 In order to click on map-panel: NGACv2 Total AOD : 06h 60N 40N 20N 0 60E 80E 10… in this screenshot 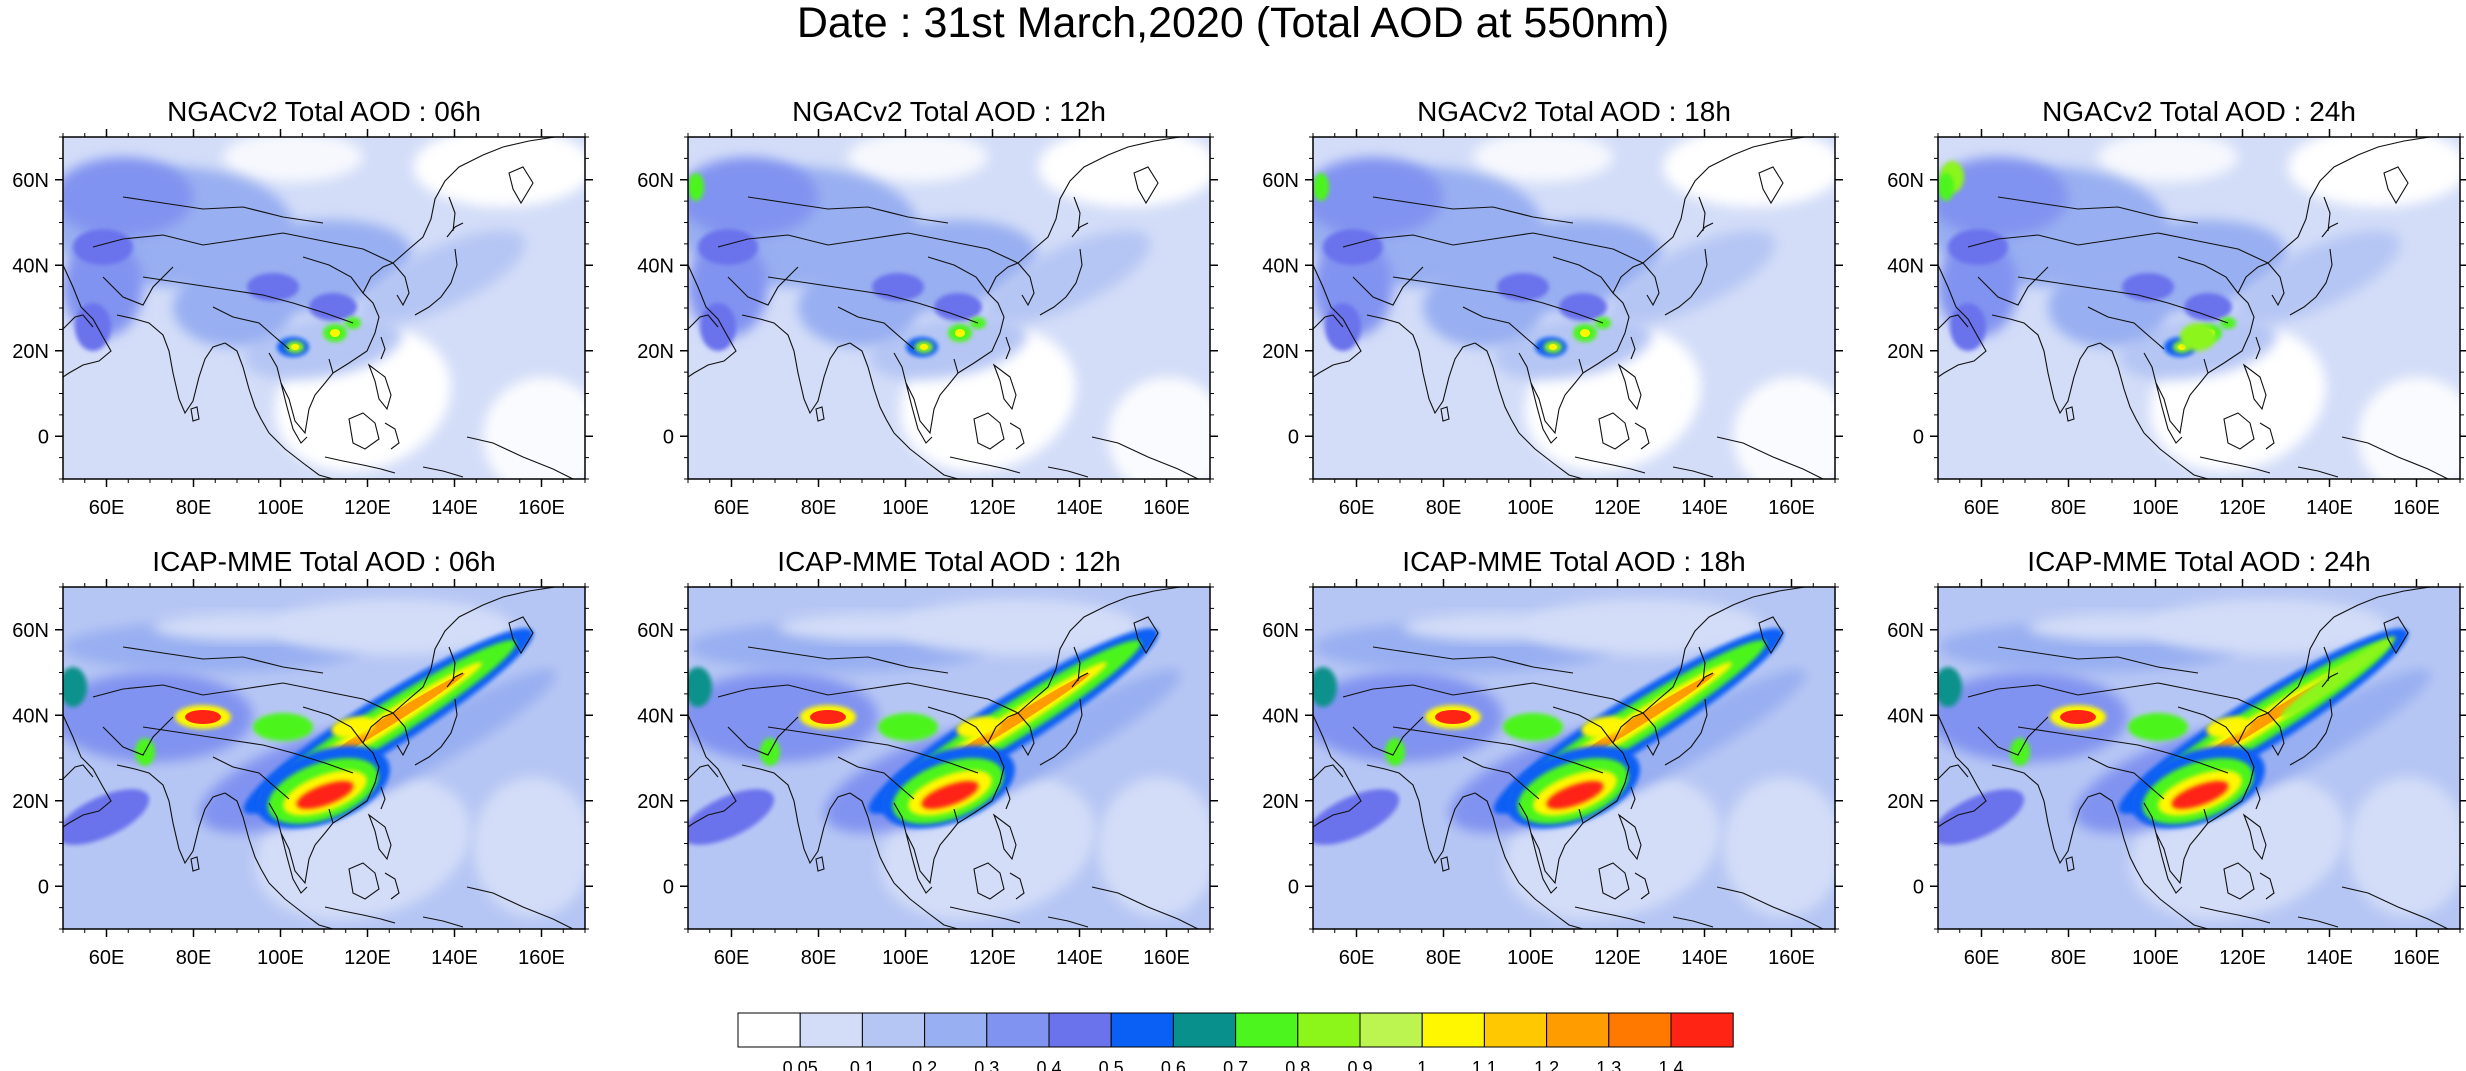, I will do `click(302, 307)`.